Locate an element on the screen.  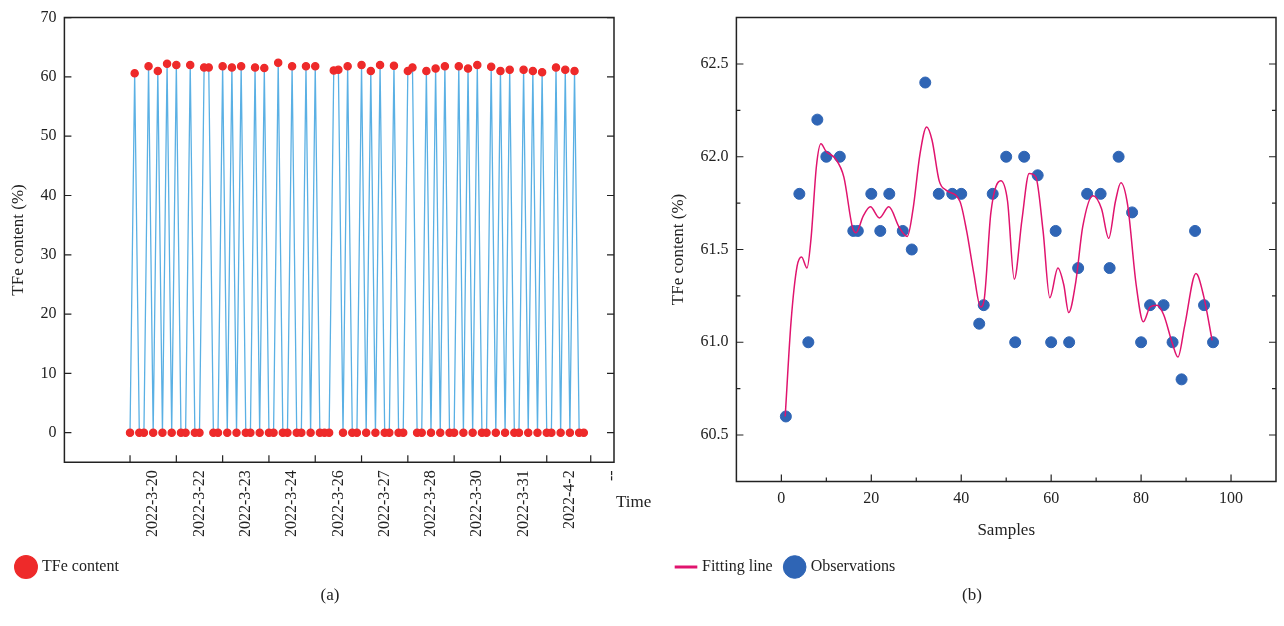
legend-label: Observations is located at coordinates (853, 566).